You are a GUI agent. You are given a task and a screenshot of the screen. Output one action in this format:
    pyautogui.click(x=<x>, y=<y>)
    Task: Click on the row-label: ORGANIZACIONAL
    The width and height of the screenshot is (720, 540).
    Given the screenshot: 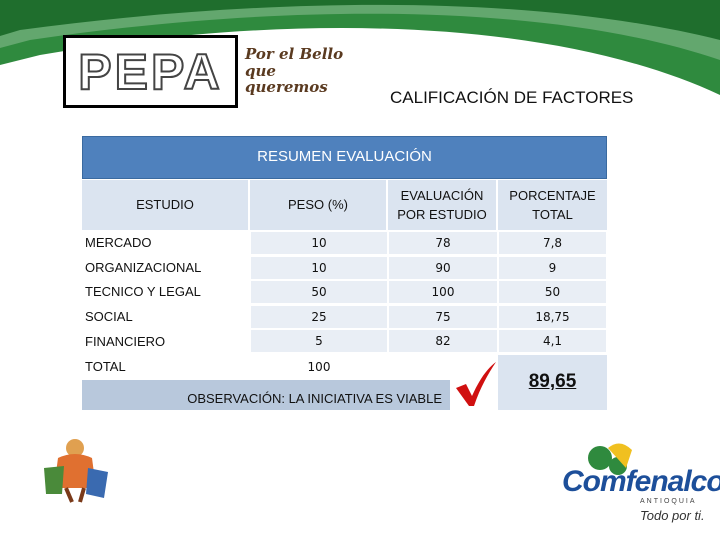 What is the action you would take?
    pyautogui.click(x=166, y=267)
    